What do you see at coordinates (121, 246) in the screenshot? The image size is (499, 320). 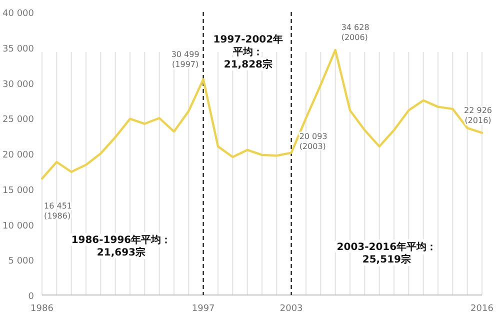 I see `annotation: 1986-1996年平均：21,693宗` at bounding box center [121, 246].